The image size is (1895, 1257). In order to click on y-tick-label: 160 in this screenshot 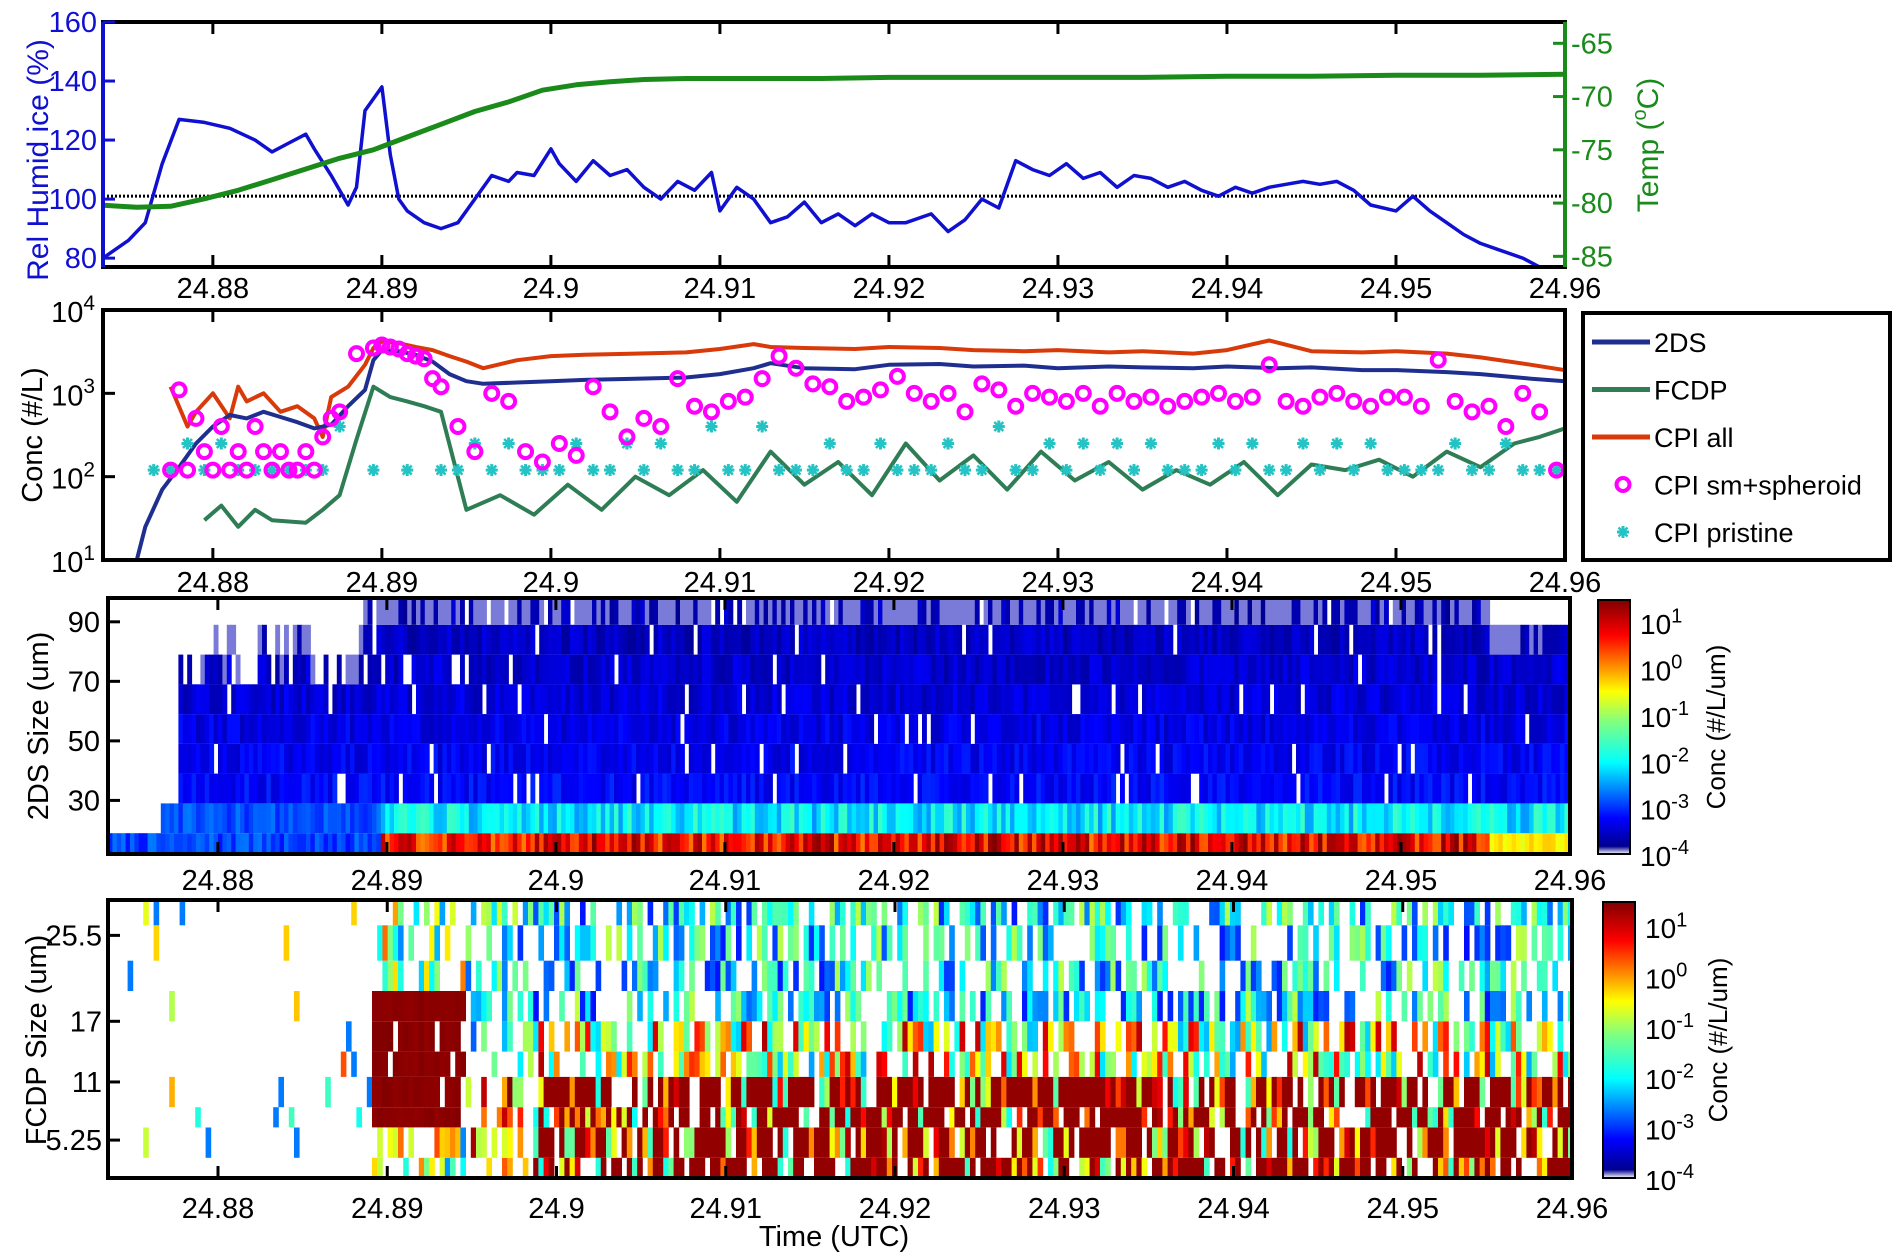, I will do `click(73, 23)`.